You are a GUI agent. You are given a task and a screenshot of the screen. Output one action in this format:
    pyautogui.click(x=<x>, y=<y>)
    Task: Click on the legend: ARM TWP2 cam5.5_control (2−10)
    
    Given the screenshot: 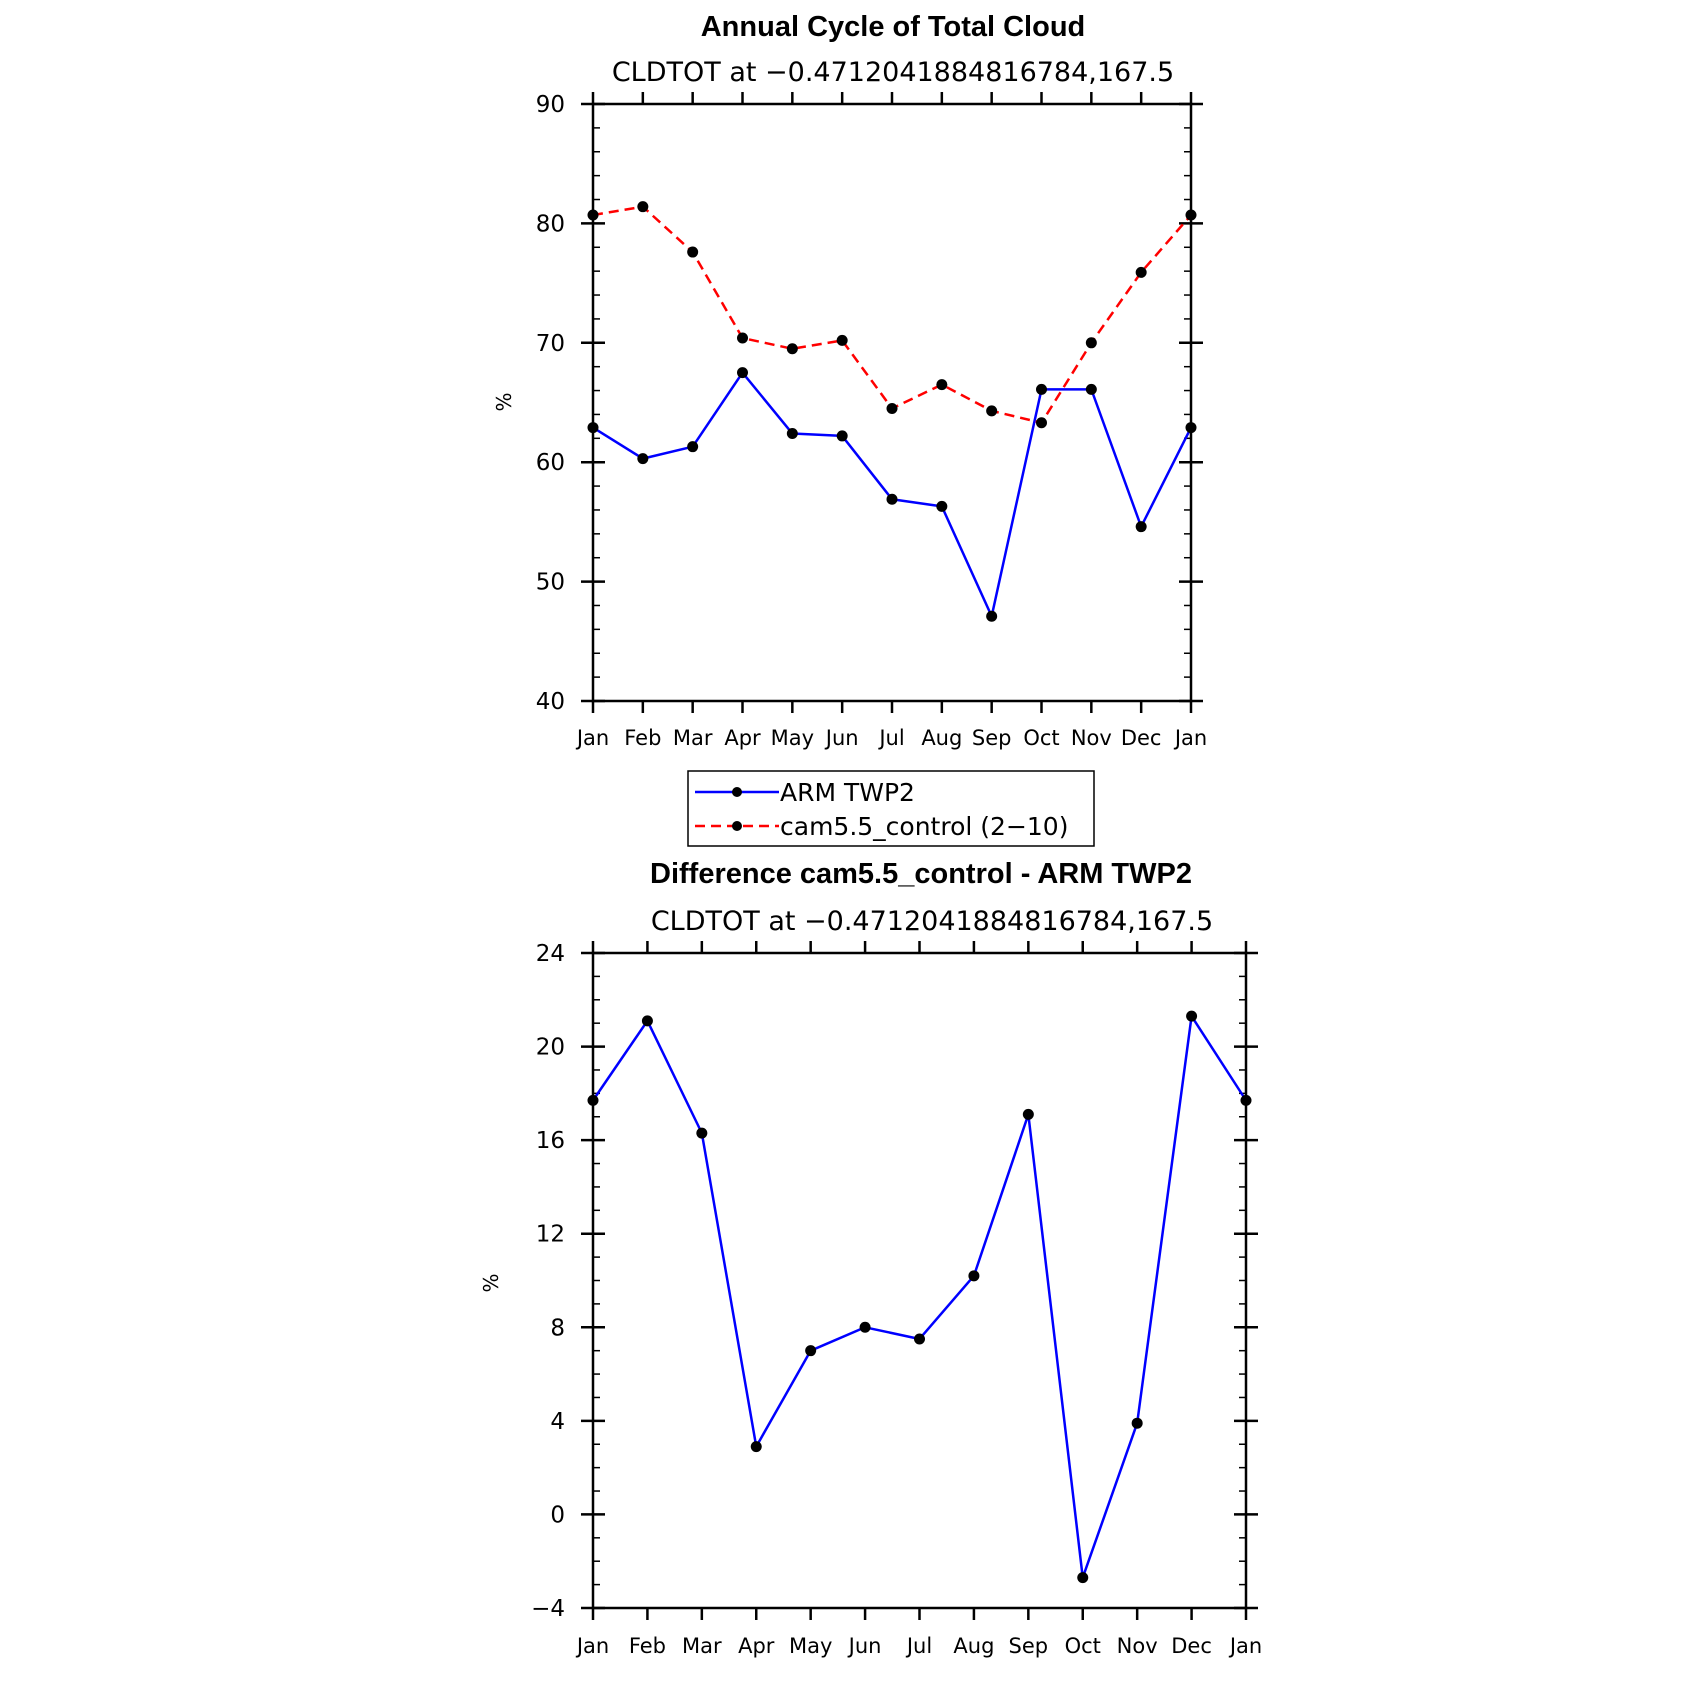 What is the action you would take?
    pyautogui.click(x=891, y=808)
    